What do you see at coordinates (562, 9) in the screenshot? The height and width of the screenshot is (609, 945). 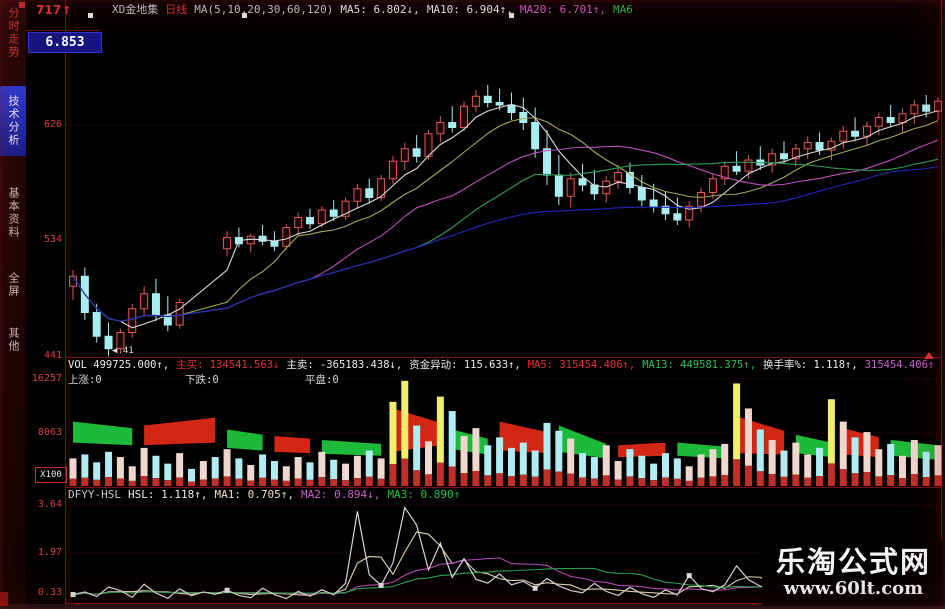 I see `header-segment: MA20: 6.701↑,` at bounding box center [562, 9].